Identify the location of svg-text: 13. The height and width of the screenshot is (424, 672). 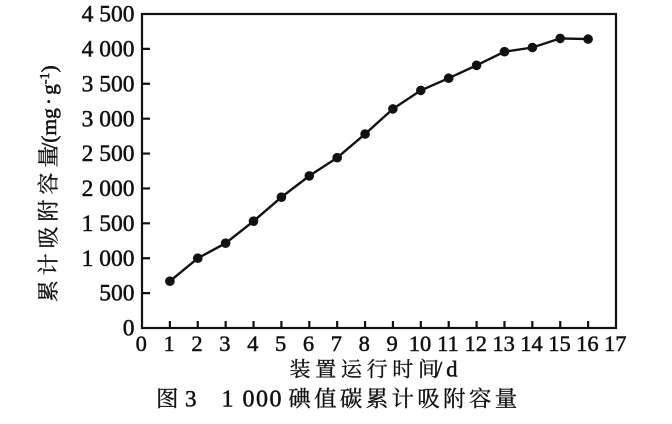
(503, 343).